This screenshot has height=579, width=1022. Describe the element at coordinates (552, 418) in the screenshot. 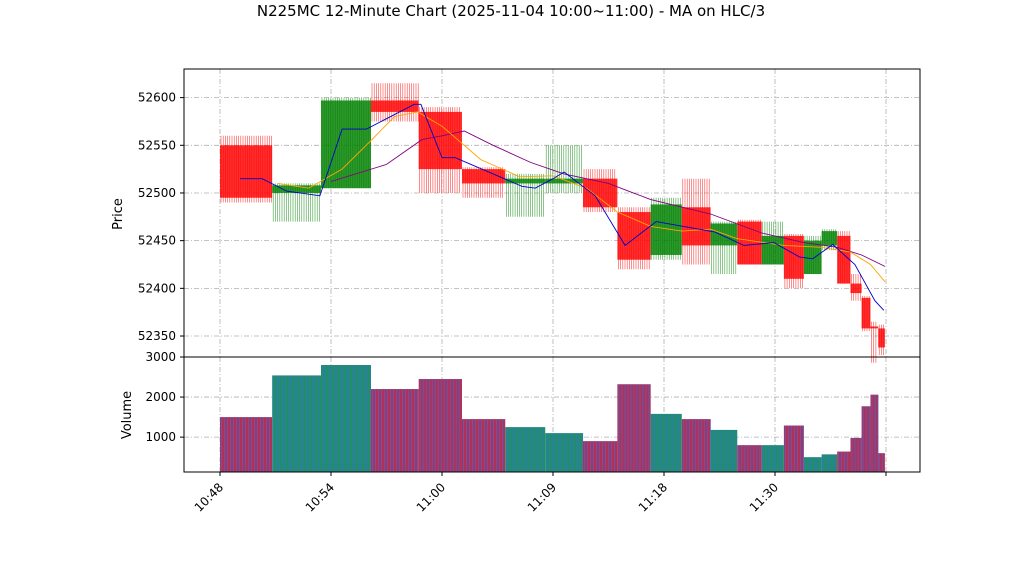

I see `volume-bars` at that location.